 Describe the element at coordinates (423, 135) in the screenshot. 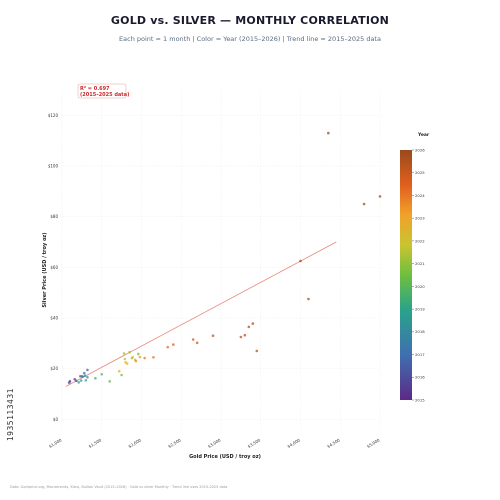

I see `colorbar-title: Year` at that location.